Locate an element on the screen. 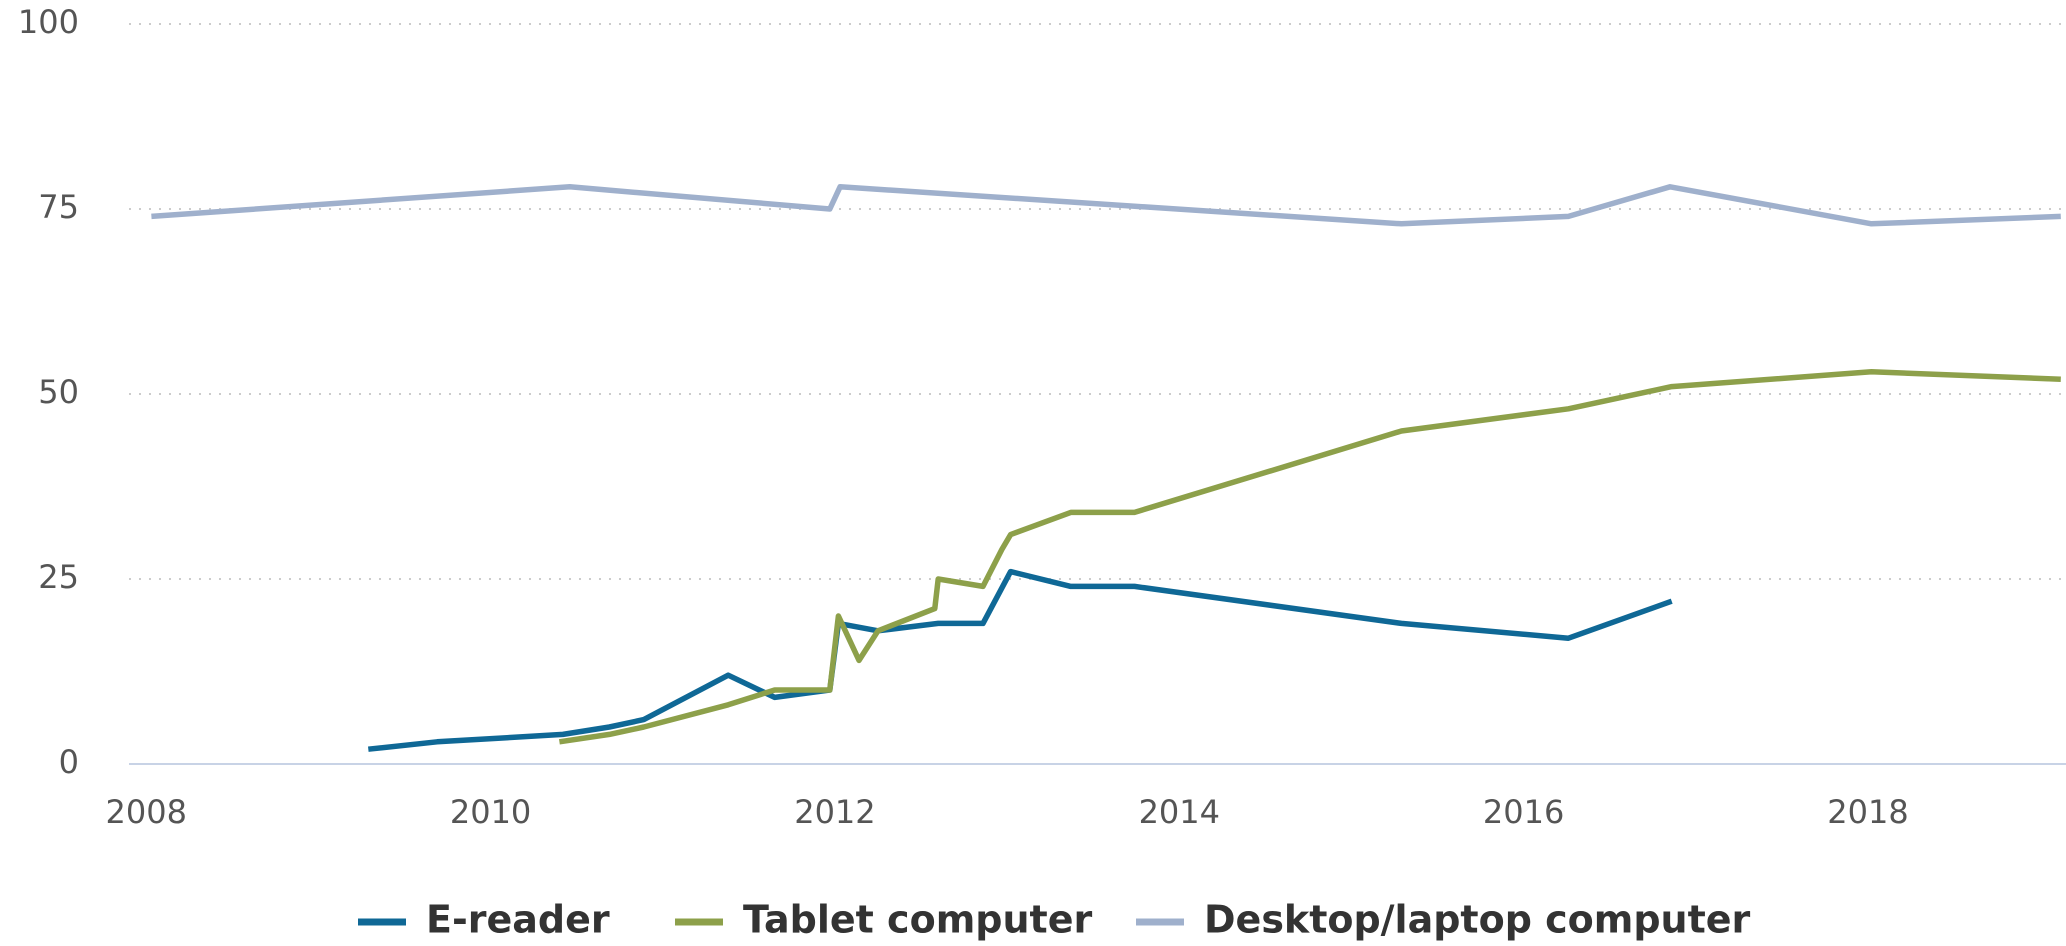 This screenshot has height=946, width=2066. x-tick-label: 2014 is located at coordinates (1179, 812).